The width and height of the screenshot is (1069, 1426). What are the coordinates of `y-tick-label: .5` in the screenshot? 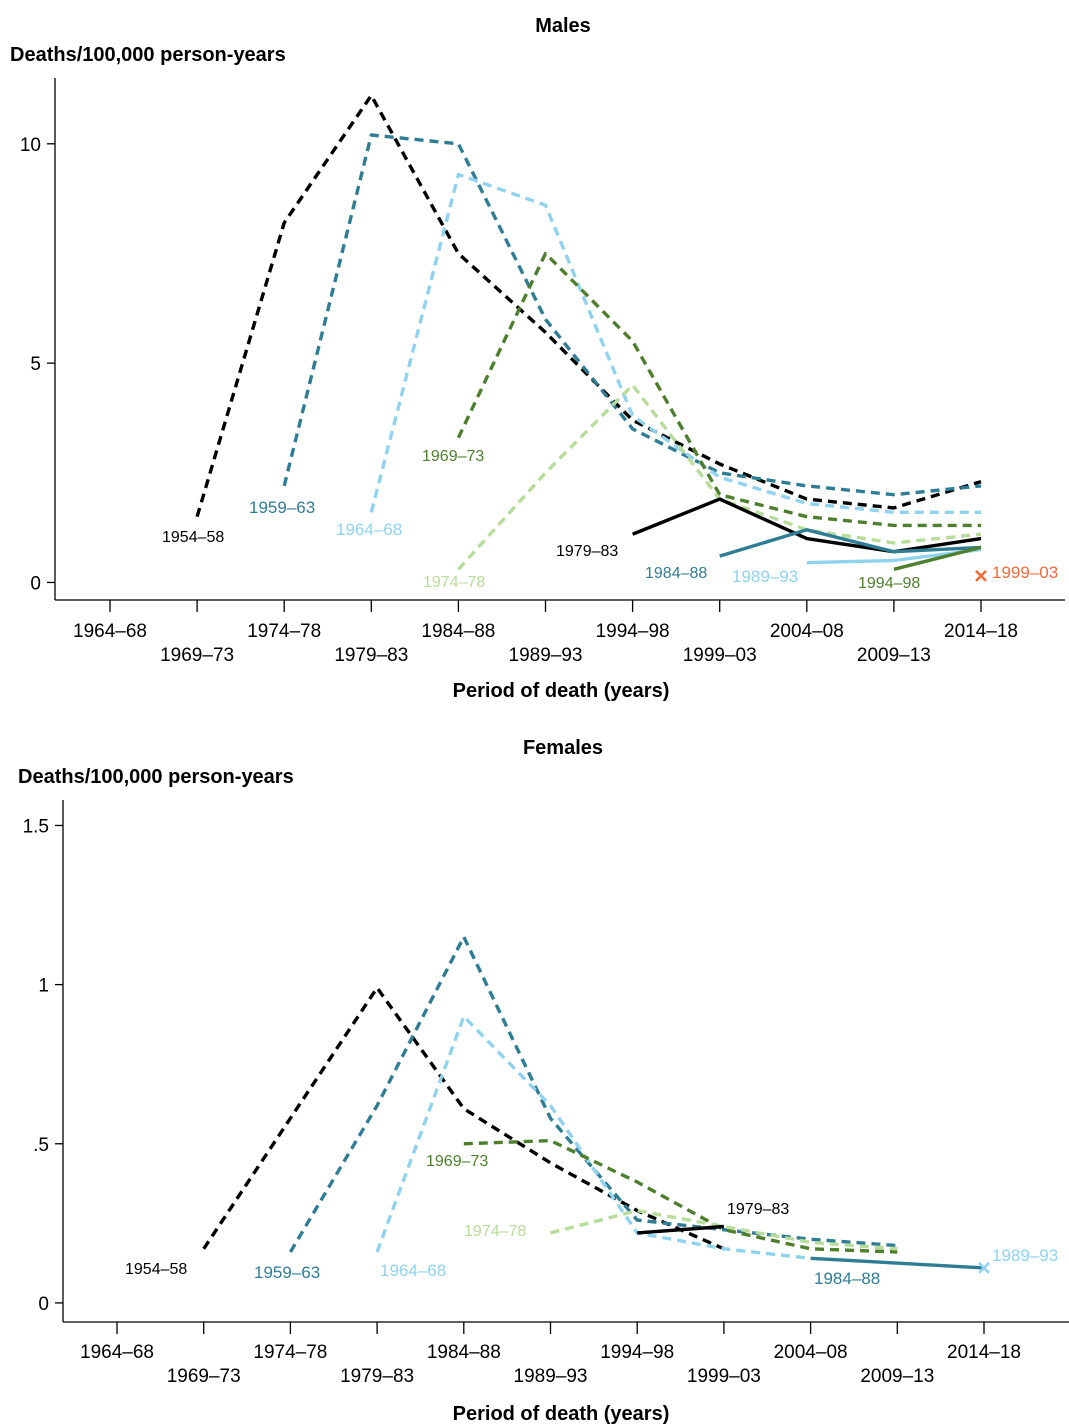 It's located at (41, 1145).